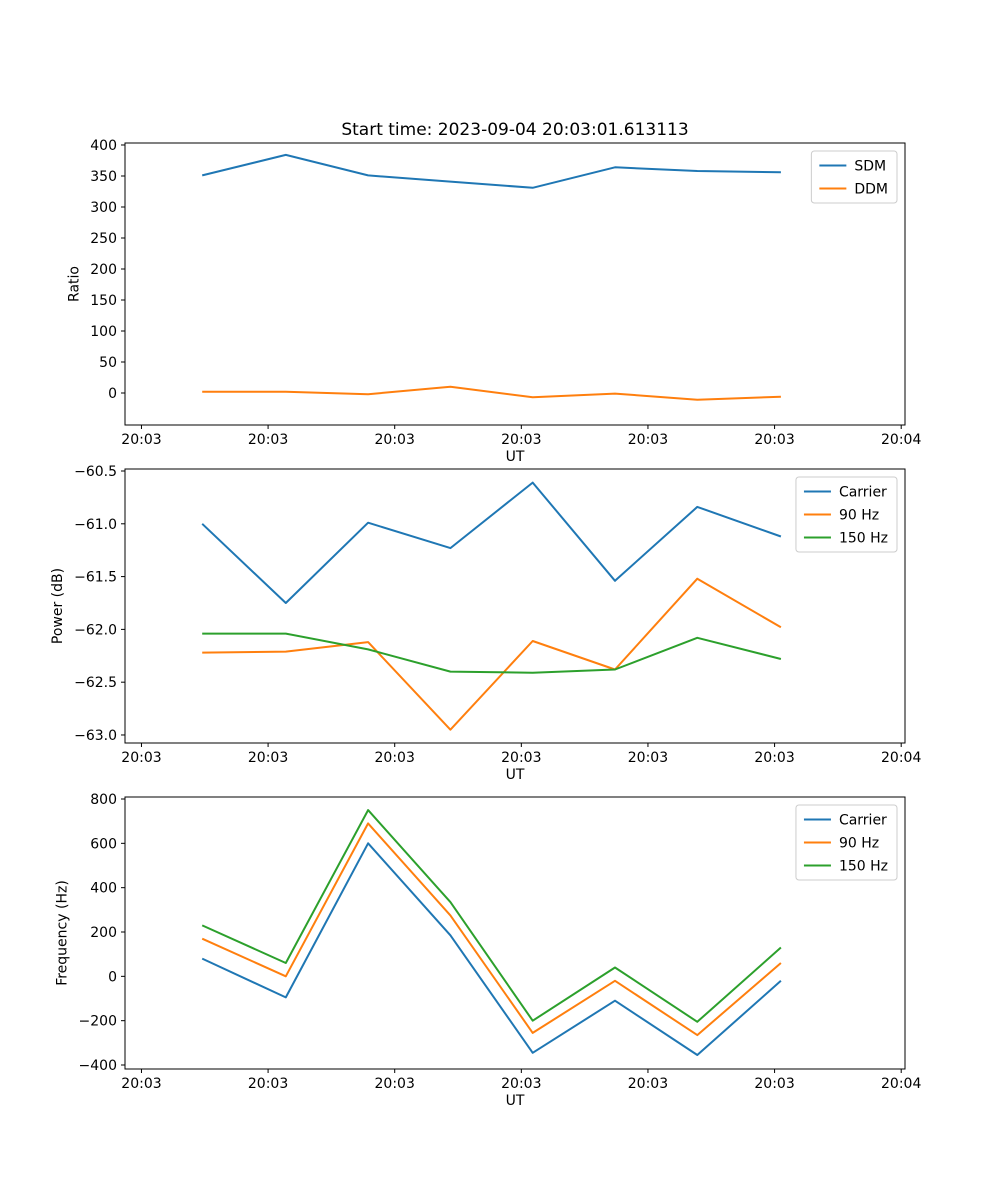  What do you see at coordinates (103, 208) in the screenshot?
I see `ratio-plot-y-tick-label: 300` at bounding box center [103, 208].